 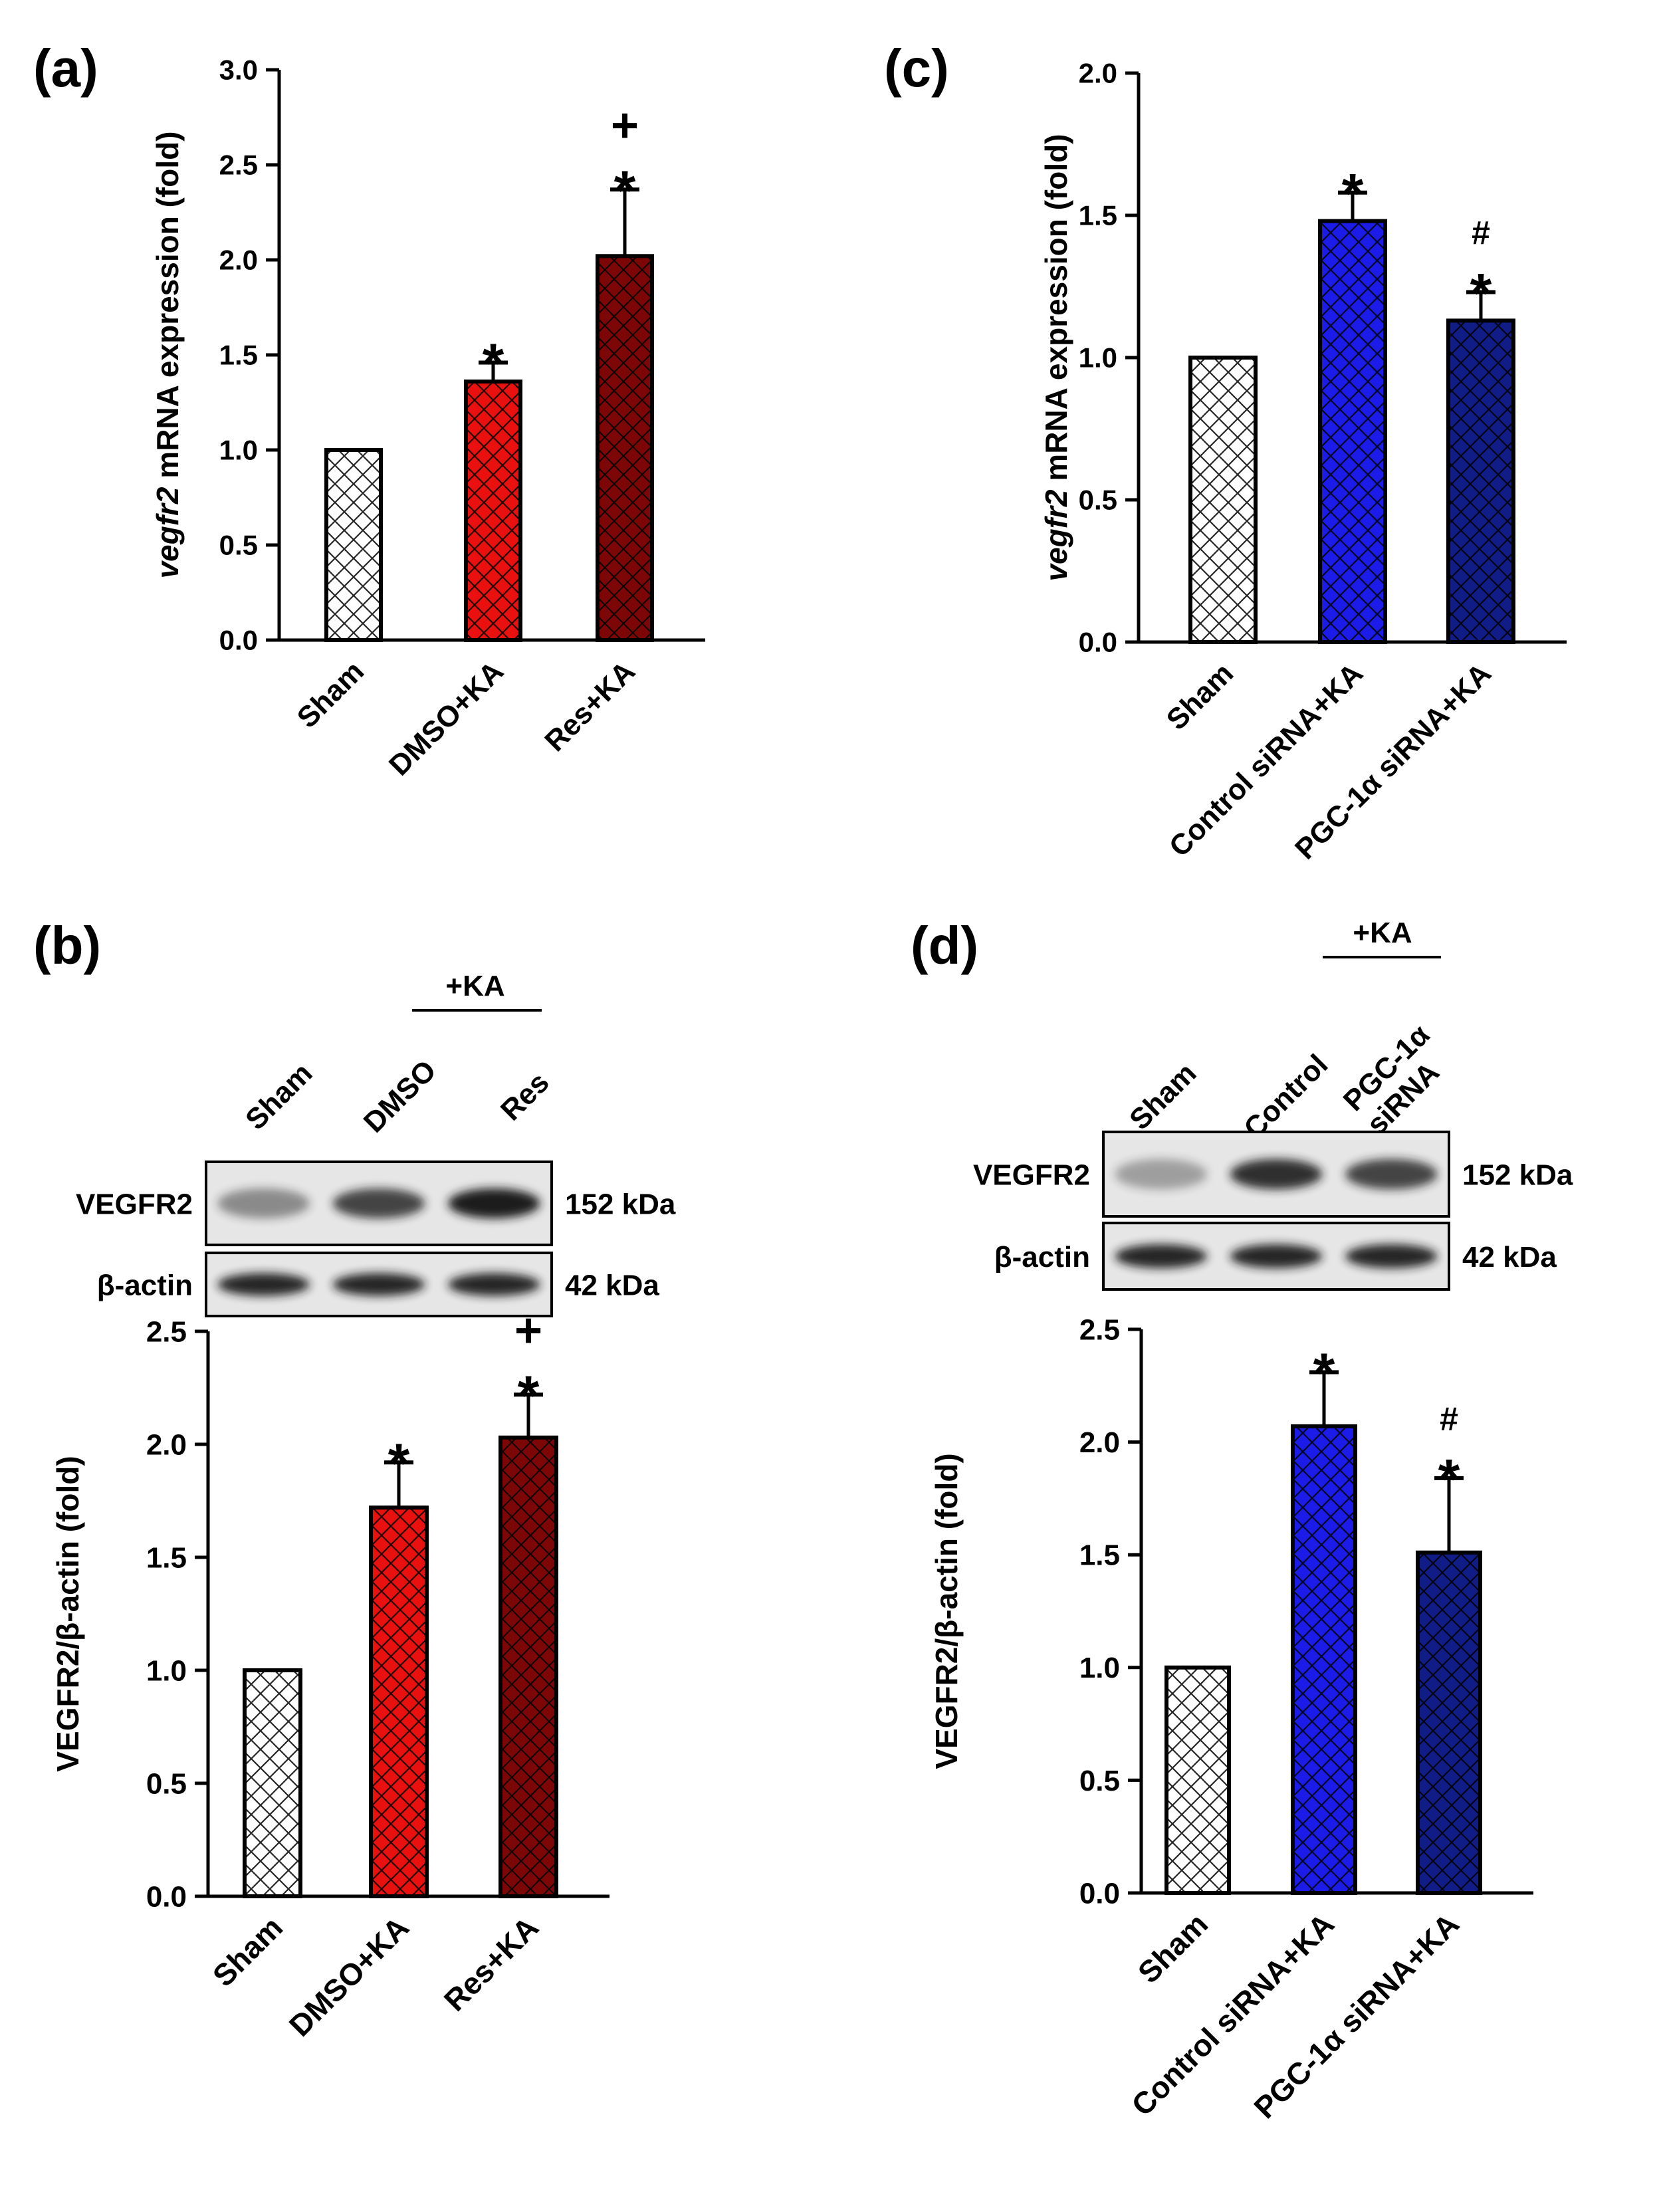 I want to click on lane-label: Control, so click(x=1286, y=1096).